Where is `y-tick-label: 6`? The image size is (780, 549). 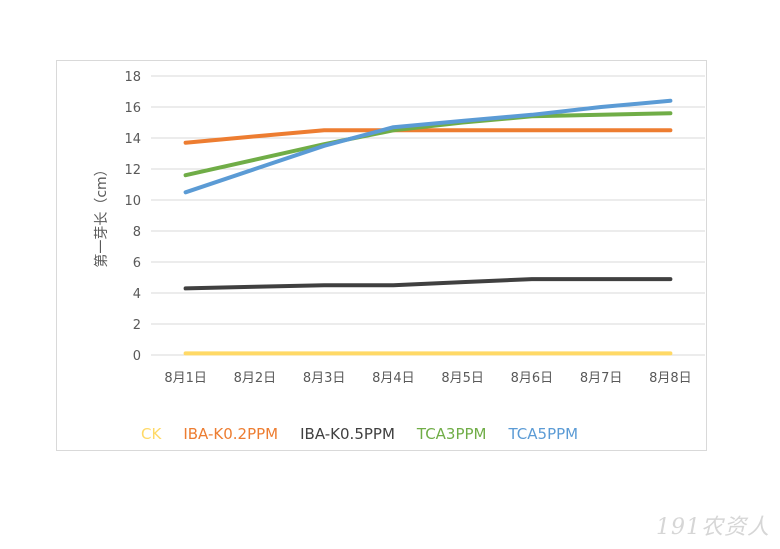 y-tick-label: 6 is located at coordinates (137, 263).